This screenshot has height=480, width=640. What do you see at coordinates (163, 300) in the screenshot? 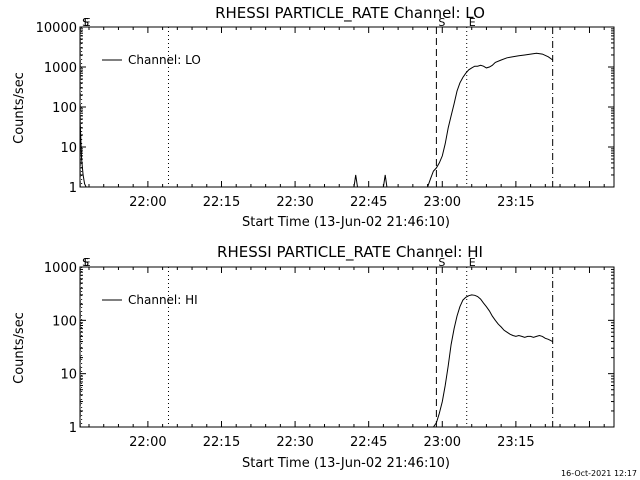
I see `legend-label: Channel: HI` at bounding box center [163, 300].